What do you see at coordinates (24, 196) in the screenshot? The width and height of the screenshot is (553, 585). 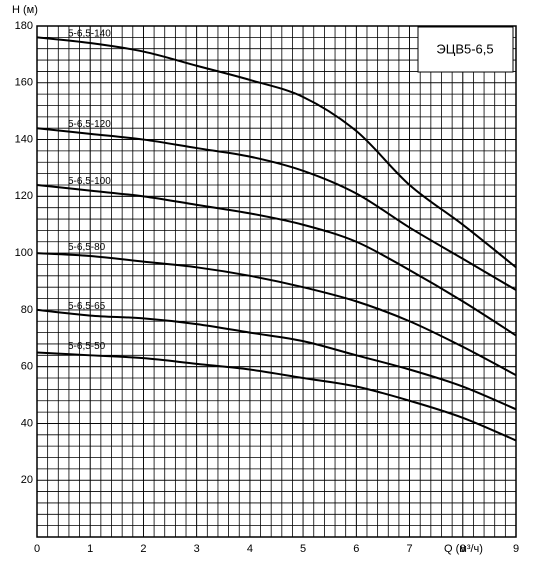 I see `y-tick-label: 120` at bounding box center [24, 196].